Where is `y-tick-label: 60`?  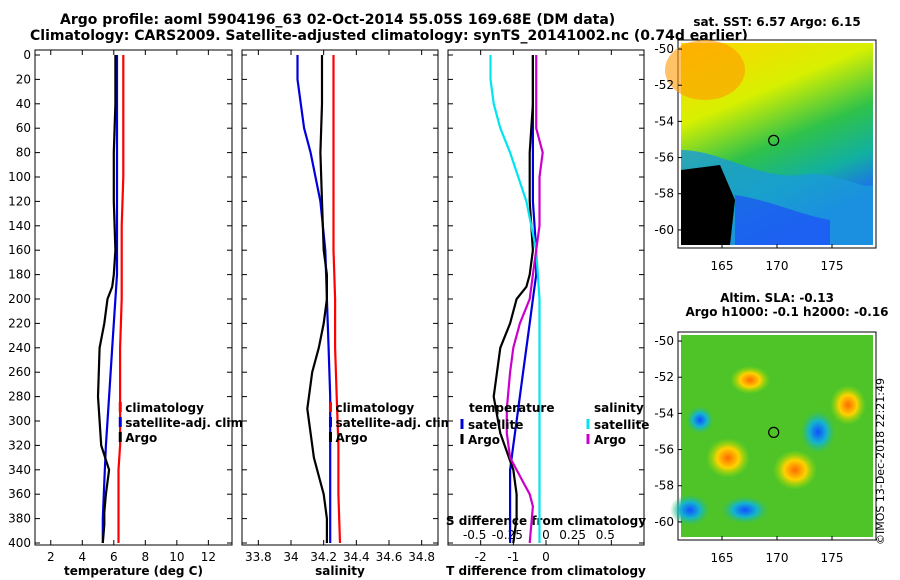
y-tick-label: 60 is located at coordinates (23, 128).